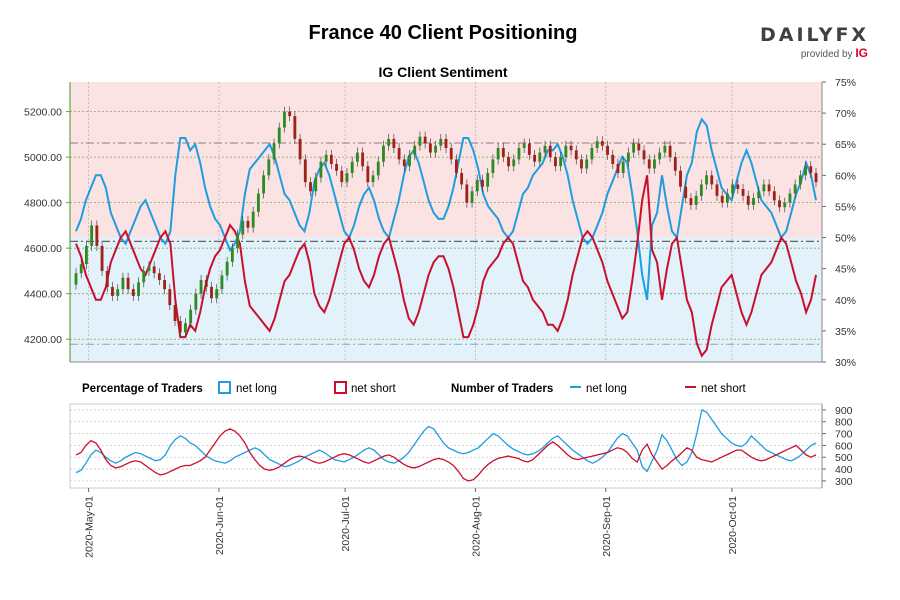 The height and width of the screenshot is (600, 900). Describe the element at coordinates (845, 83) in the screenshot. I see `sentiment-tick-label: 75%` at that location.